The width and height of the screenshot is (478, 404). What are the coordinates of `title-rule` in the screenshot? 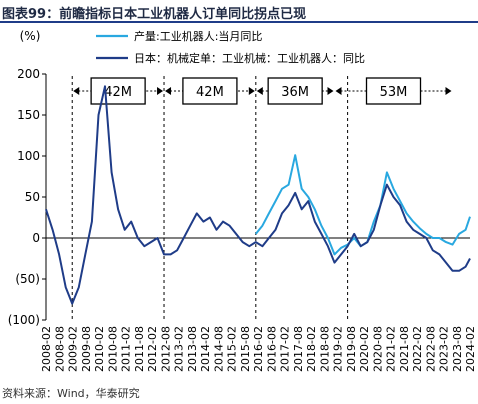 It's located at (239, 22).